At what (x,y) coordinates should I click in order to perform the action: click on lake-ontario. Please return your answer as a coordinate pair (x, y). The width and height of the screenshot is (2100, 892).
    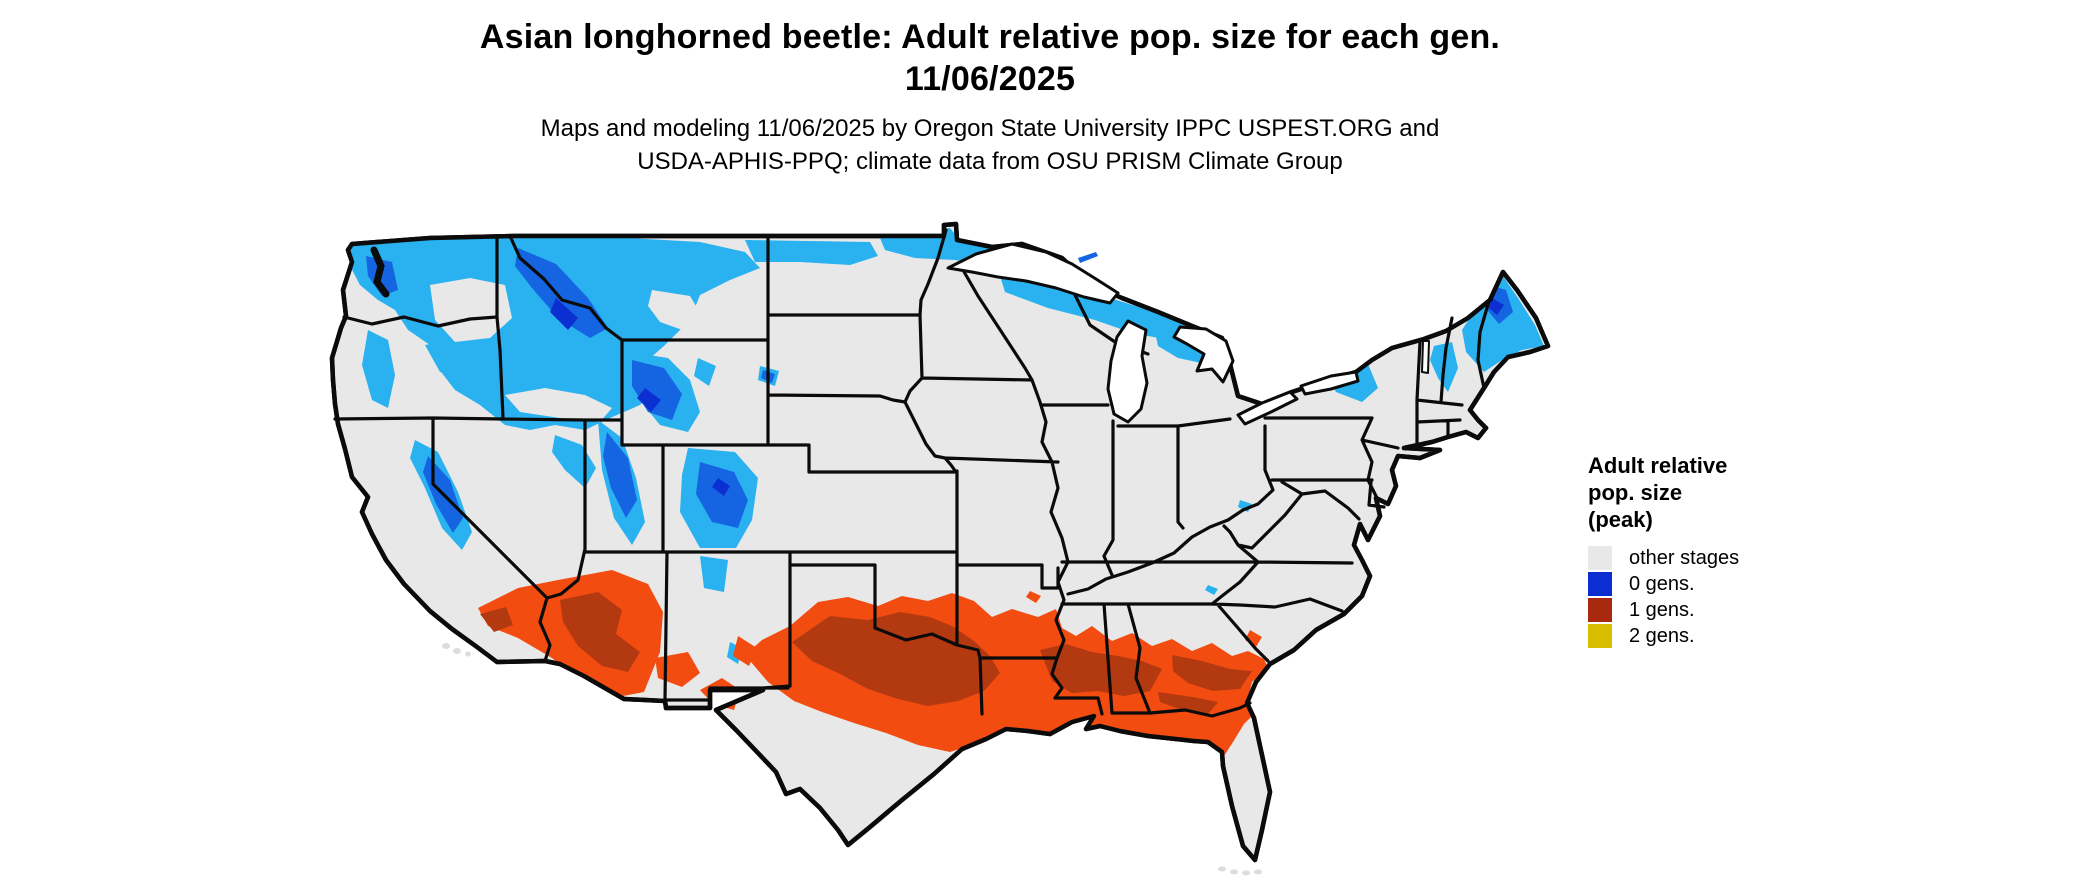
    Looking at the image, I should click on (1329, 383).